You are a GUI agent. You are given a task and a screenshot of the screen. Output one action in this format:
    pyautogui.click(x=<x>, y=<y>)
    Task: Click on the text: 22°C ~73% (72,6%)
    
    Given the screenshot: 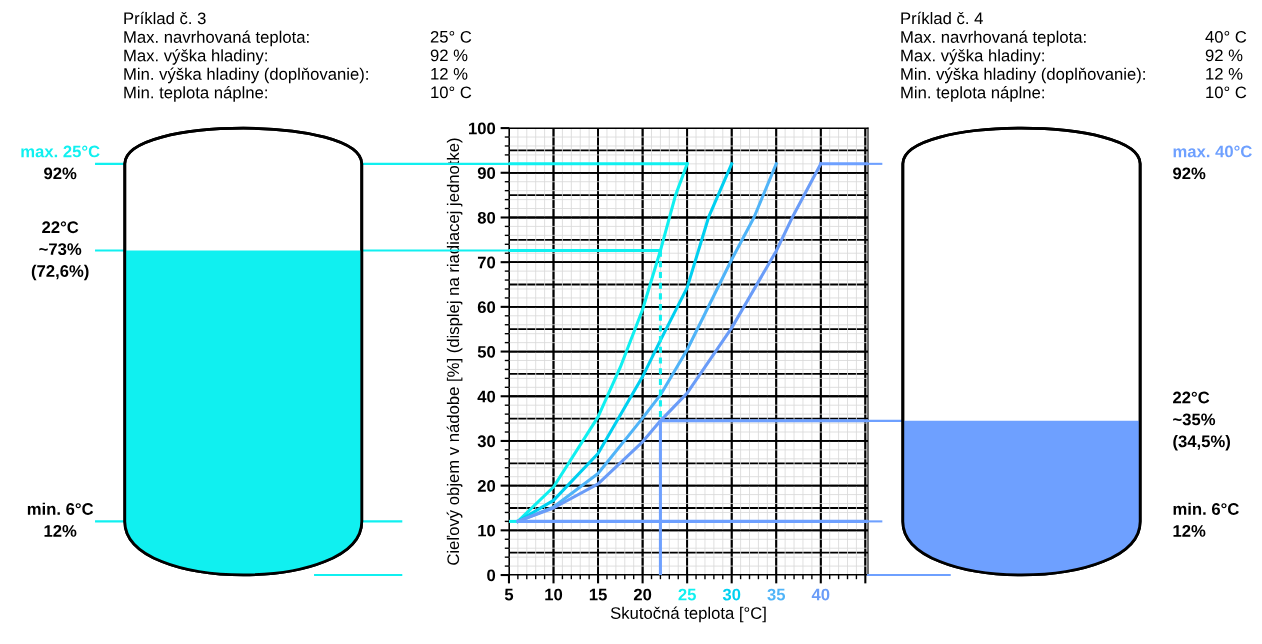 What is the action you would take?
    pyautogui.click(x=60, y=251)
    